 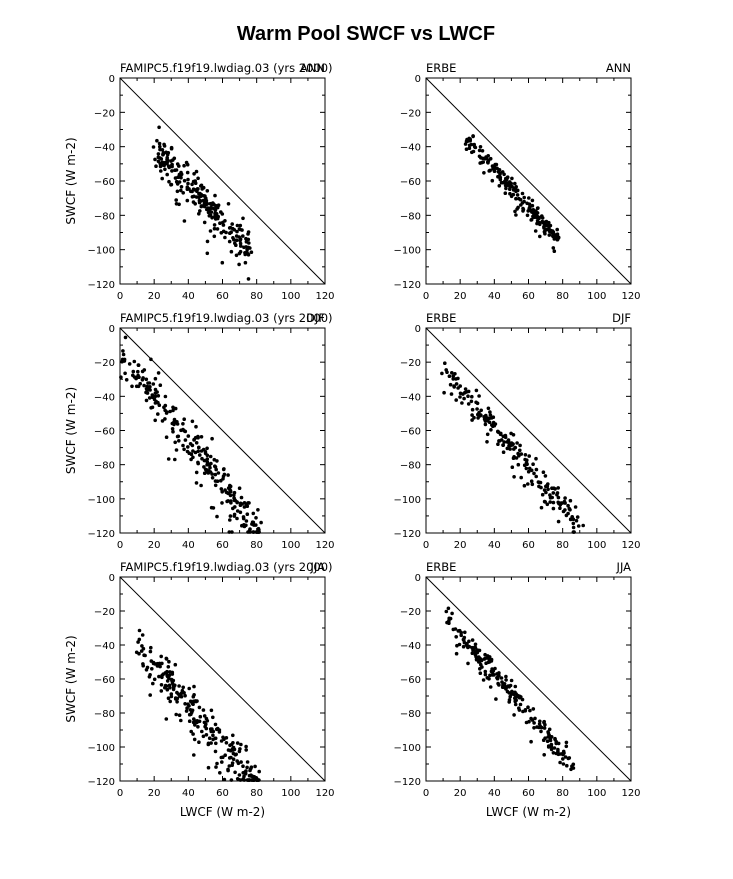 I want to click on x-tick-label: 40, so click(x=494, y=793).